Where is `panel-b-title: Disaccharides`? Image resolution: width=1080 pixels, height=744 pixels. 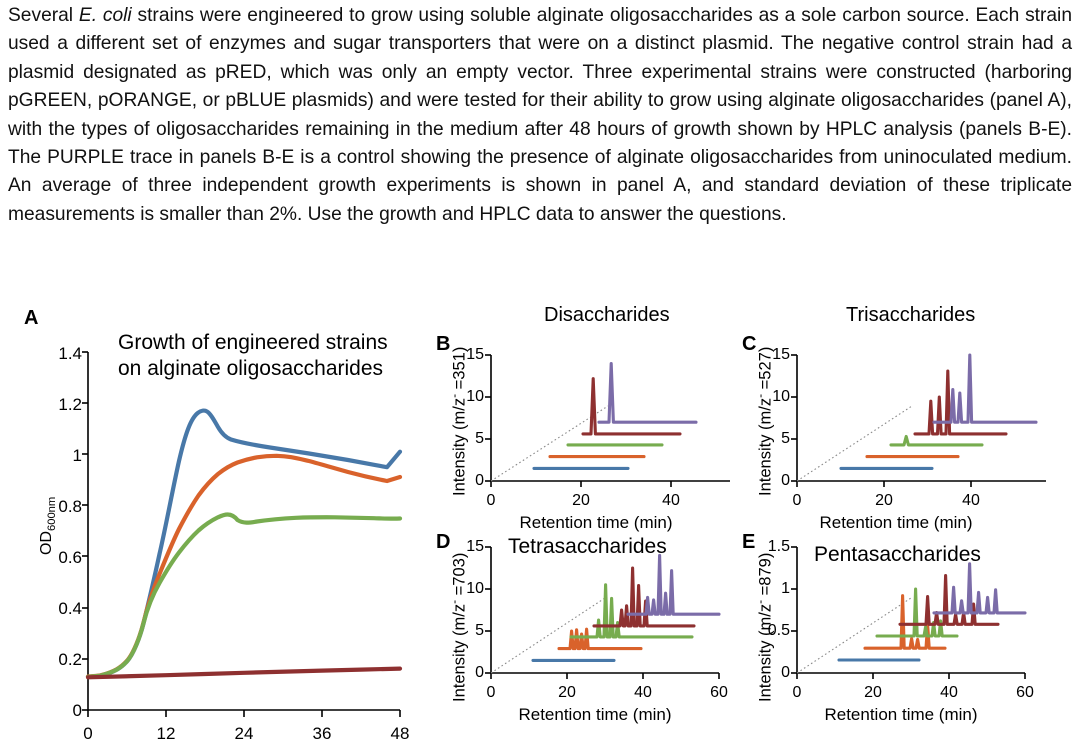 panel-b-title: Disaccharides is located at coordinates (607, 315).